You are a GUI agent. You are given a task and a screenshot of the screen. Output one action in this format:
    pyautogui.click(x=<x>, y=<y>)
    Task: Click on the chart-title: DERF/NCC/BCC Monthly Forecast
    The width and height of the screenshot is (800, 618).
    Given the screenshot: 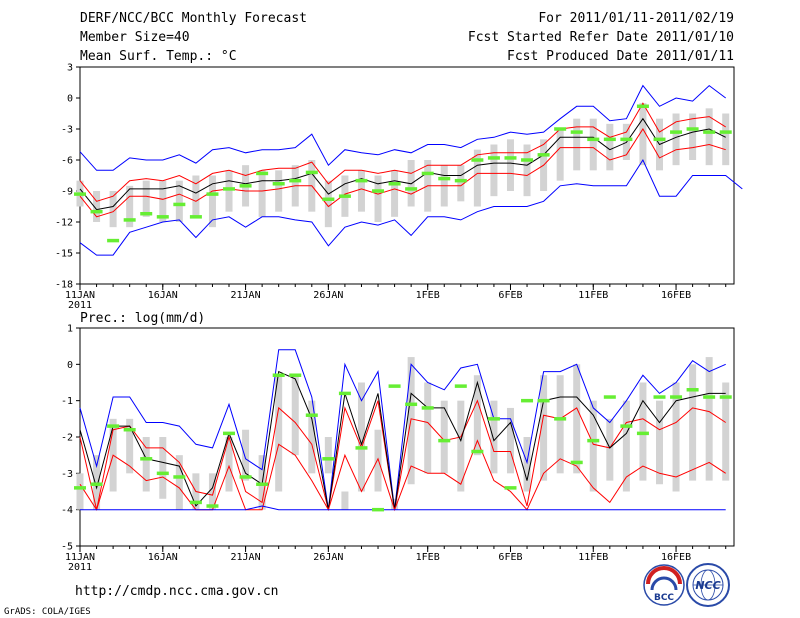 What is the action you would take?
    pyautogui.click(x=193, y=18)
    